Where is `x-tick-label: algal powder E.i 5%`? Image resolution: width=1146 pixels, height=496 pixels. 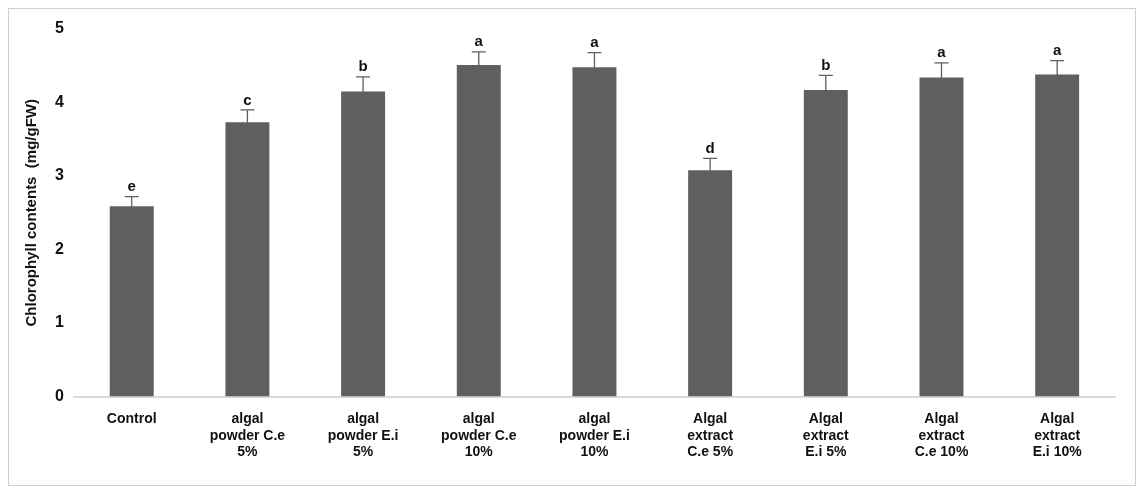
x-tick-label: algal powder E.i 5% is located at coordinates (363, 434).